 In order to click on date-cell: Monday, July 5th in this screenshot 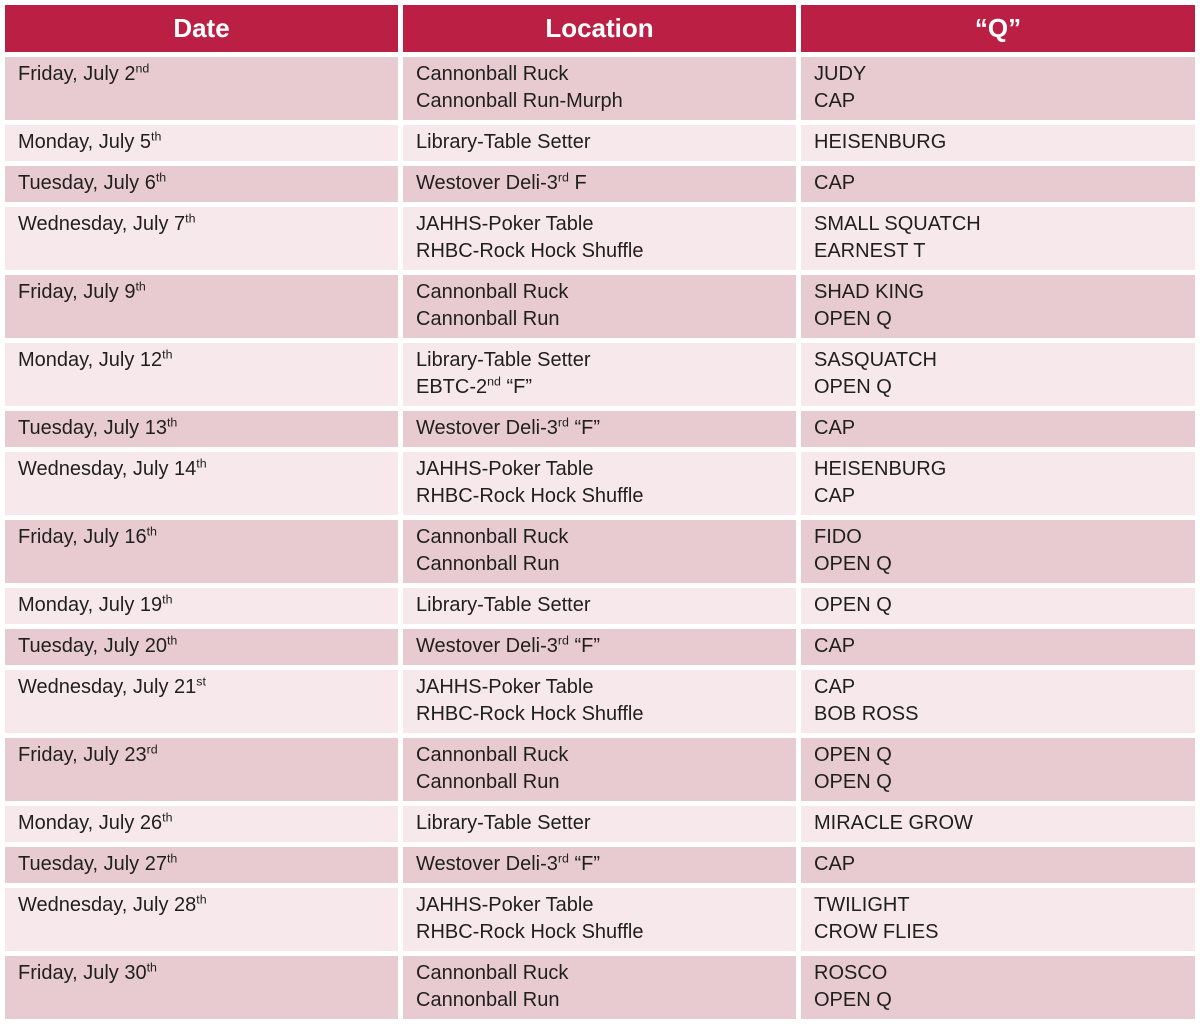, I will do `click(201, 143)`.